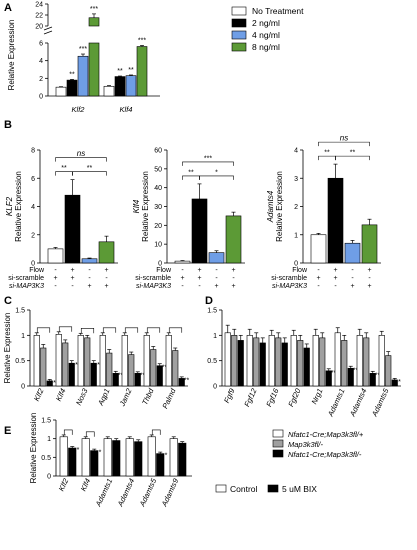  I want to click on panel-d-category-label: Nrg1, so click(317, 396).